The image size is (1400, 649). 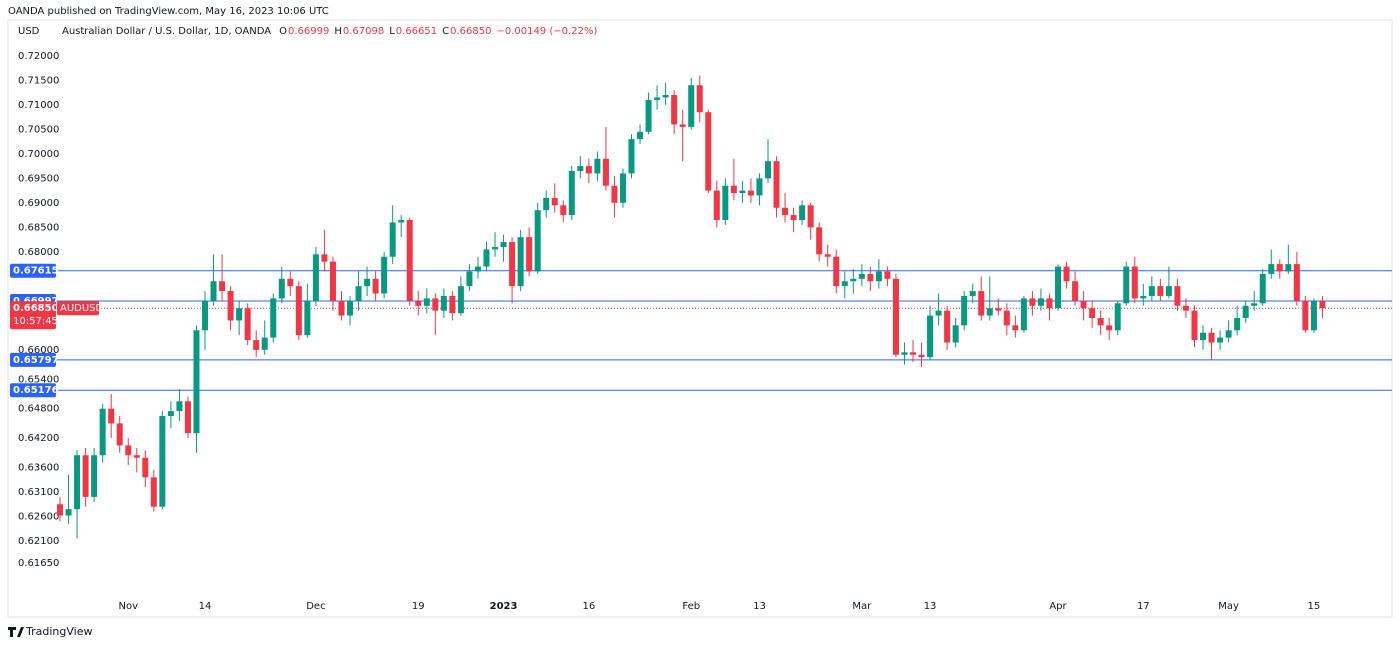 I want to click on y-tick-label: 0.64800, so click(x=38, y=409).